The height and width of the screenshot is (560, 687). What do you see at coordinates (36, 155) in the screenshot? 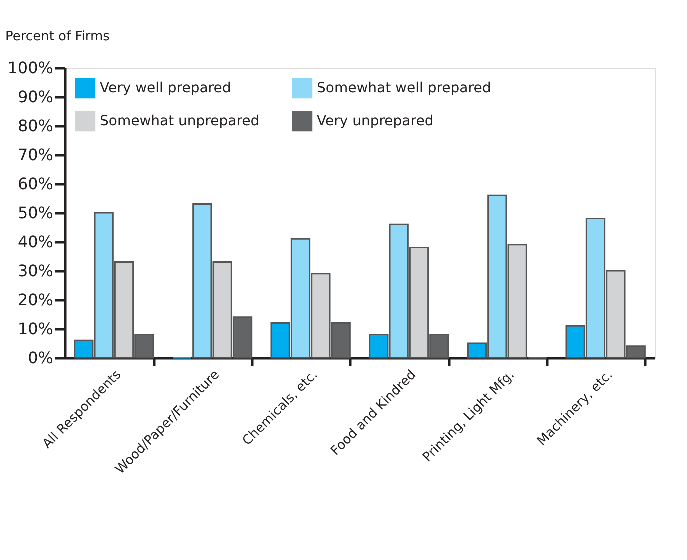
I see `y-tick-label: 70%` at bounding box center [36, 155].